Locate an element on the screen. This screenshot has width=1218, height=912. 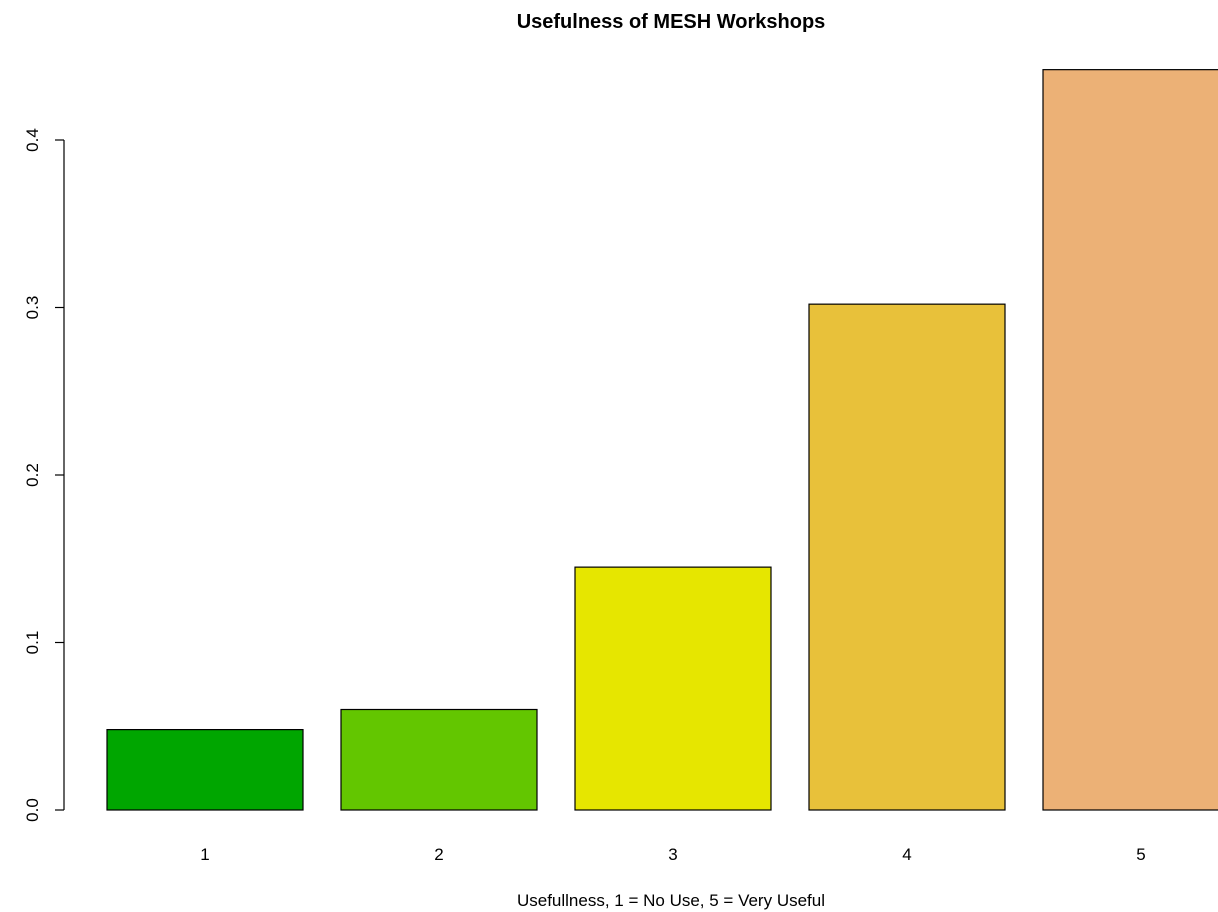
y-tick-label: 0.1 is located at coordinates (32, 643).